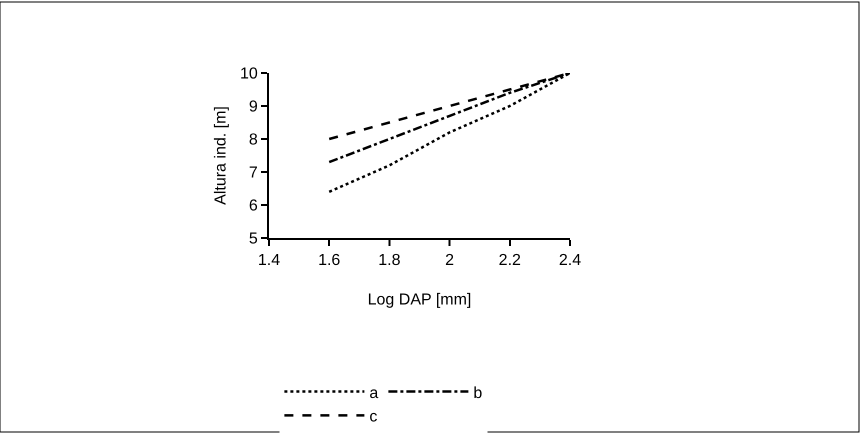 The image size is (861, 434). Describe the element at coordinates (570, 261) in the screenshot. I see `x-tick-label: 2.4` at that location.